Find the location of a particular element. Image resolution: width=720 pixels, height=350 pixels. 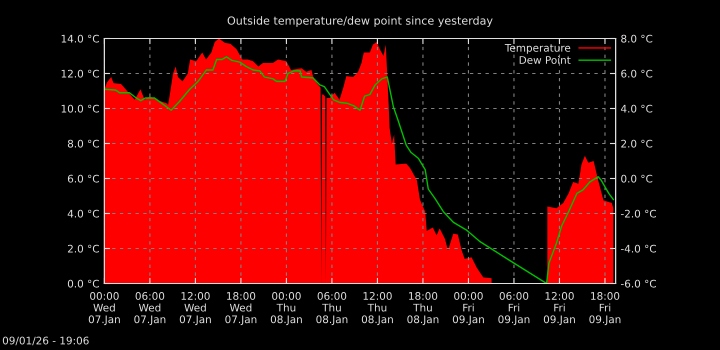

y-tick-label: 2.0 °C is located at coordinates (83, 248).